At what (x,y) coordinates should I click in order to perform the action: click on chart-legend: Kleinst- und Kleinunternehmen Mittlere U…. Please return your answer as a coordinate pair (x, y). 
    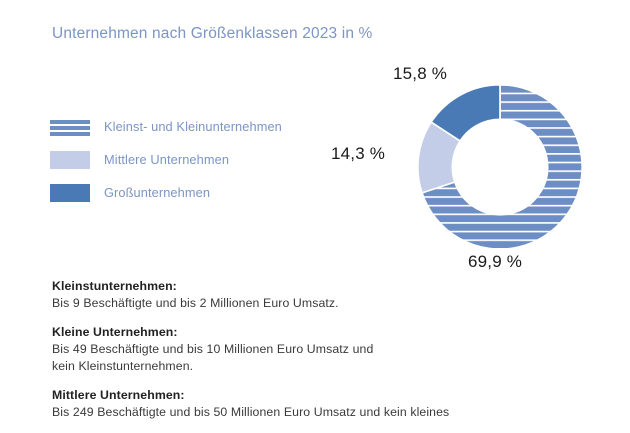
    Looking at the image, I should click on (210, 159).